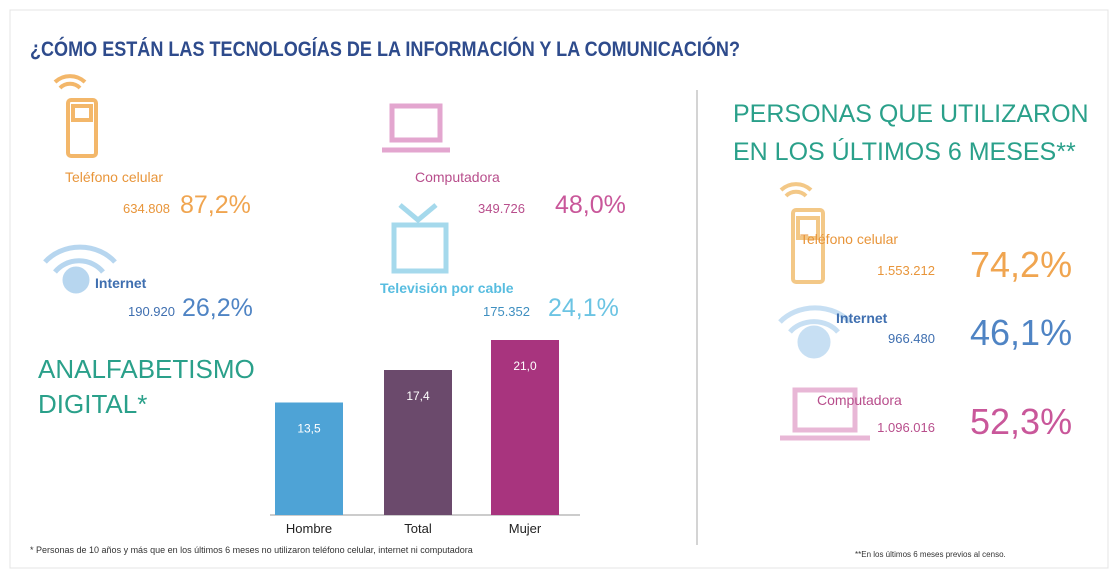 Image resolution: width=1115 pixels, height=574 pixels. I want to click on chart-heading: DIGITAL*, so click(92, 404).